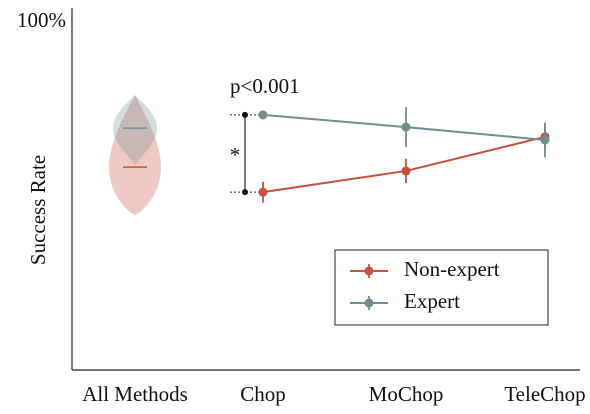  Describe the element at coordinates (265, 86) in the screenshot. I see `annotation: p<0.001` at that location.